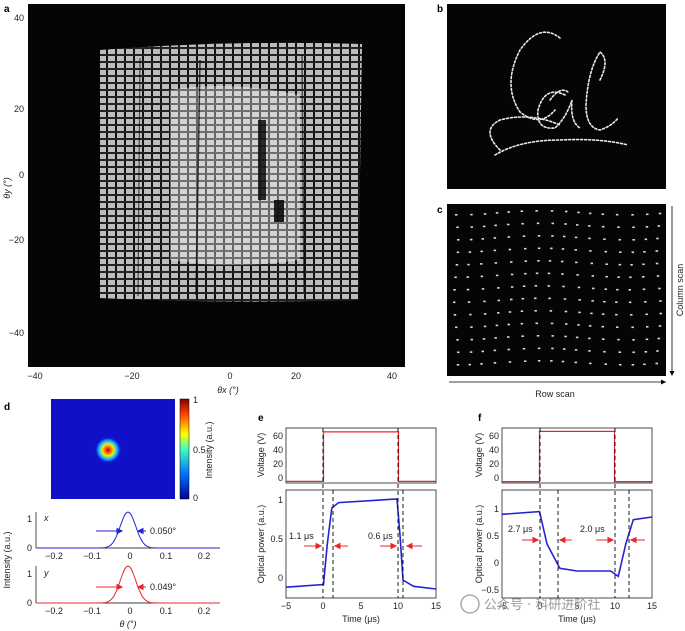 Image resolution: width=685 pixels, height=631 pixels. I want to click on tick-label: 40, so click(278, 450).